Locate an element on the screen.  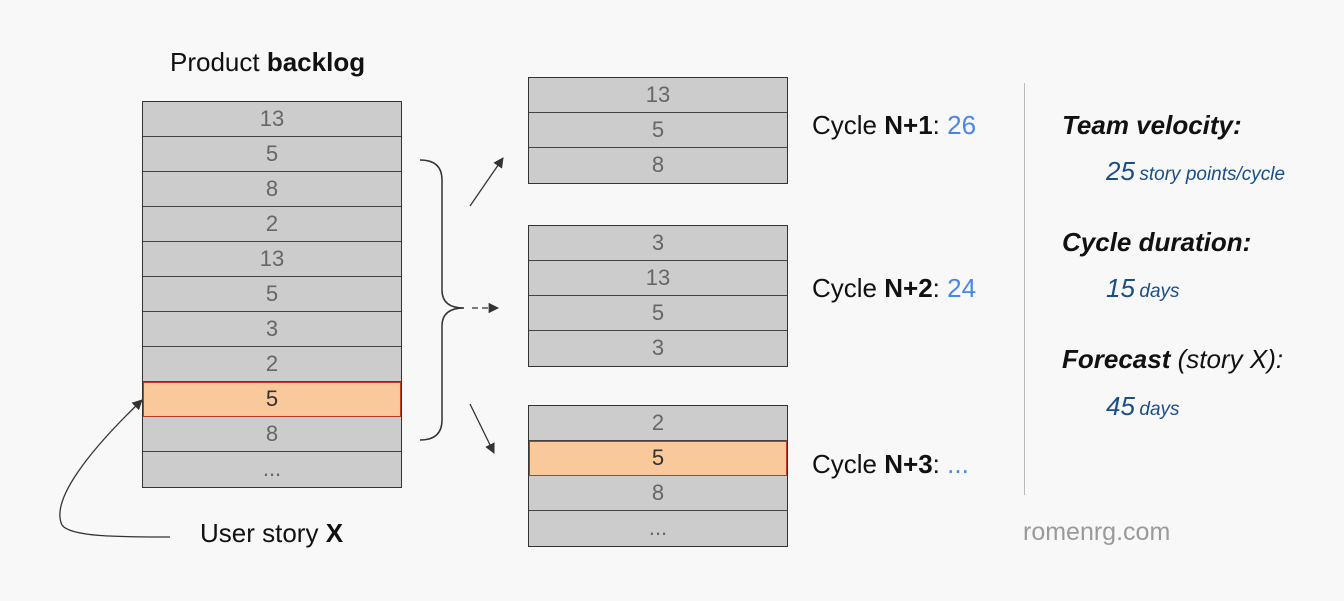
backlog-title: Product backlog is located at coordinates (267, 62).